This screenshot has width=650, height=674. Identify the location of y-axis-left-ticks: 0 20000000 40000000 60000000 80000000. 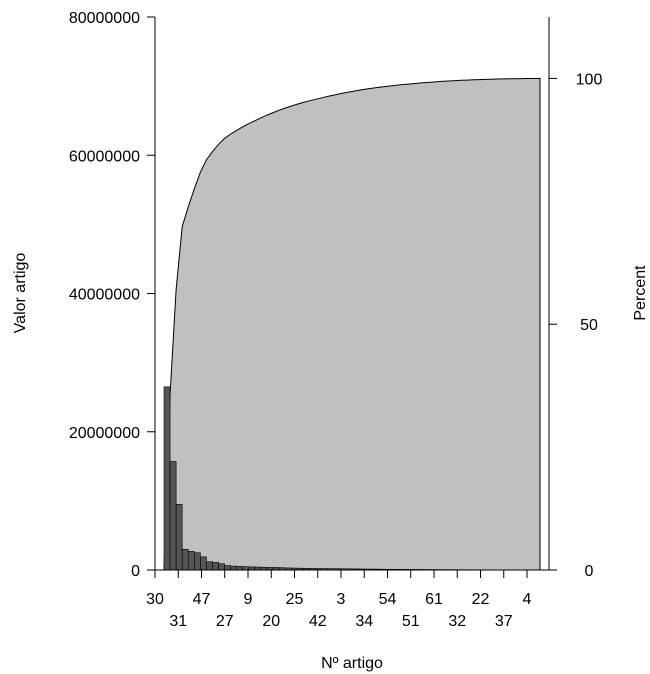
(112, 295).